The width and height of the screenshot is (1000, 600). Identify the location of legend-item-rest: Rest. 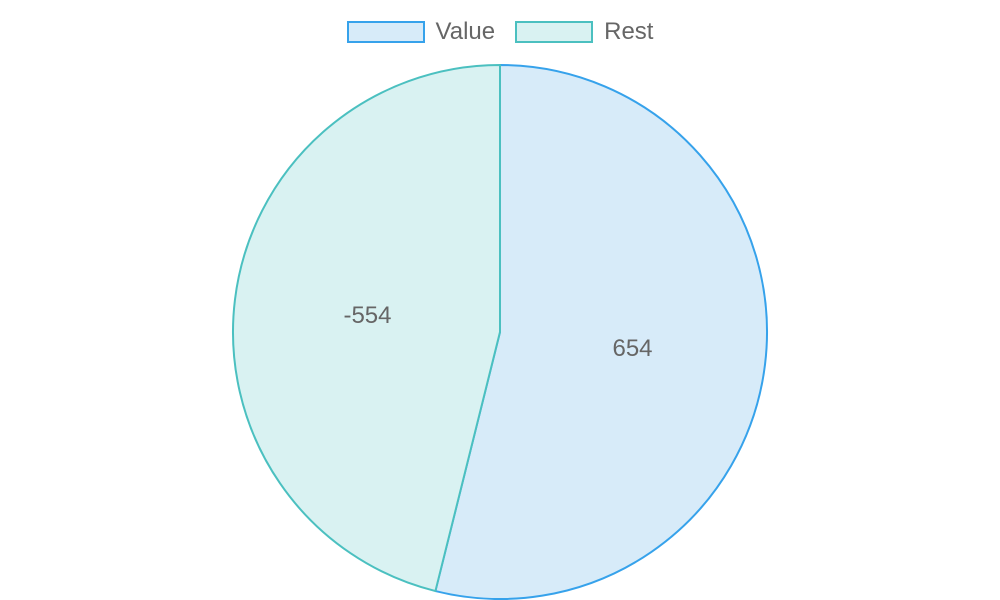
(584, 32).